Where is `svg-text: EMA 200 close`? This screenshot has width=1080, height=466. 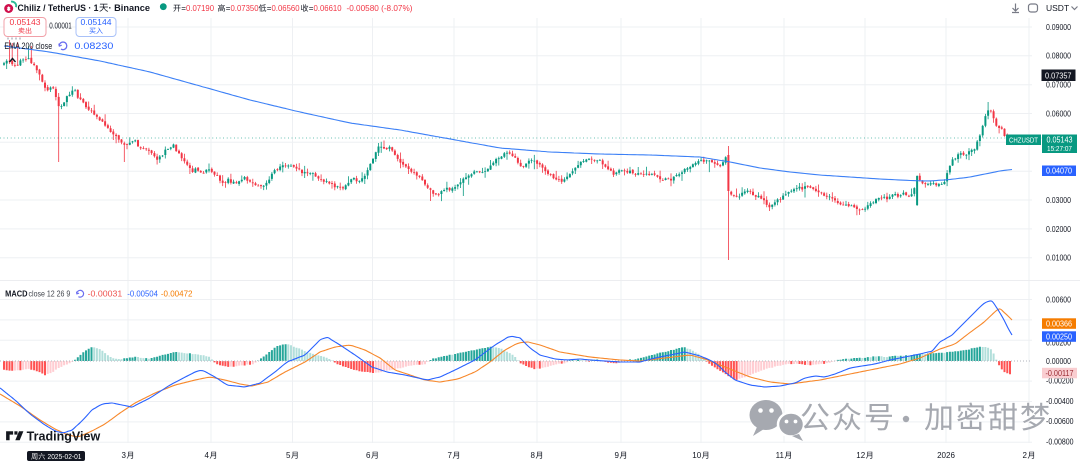 svg-text: EMA 200 close is located at coordinates (28, 46).